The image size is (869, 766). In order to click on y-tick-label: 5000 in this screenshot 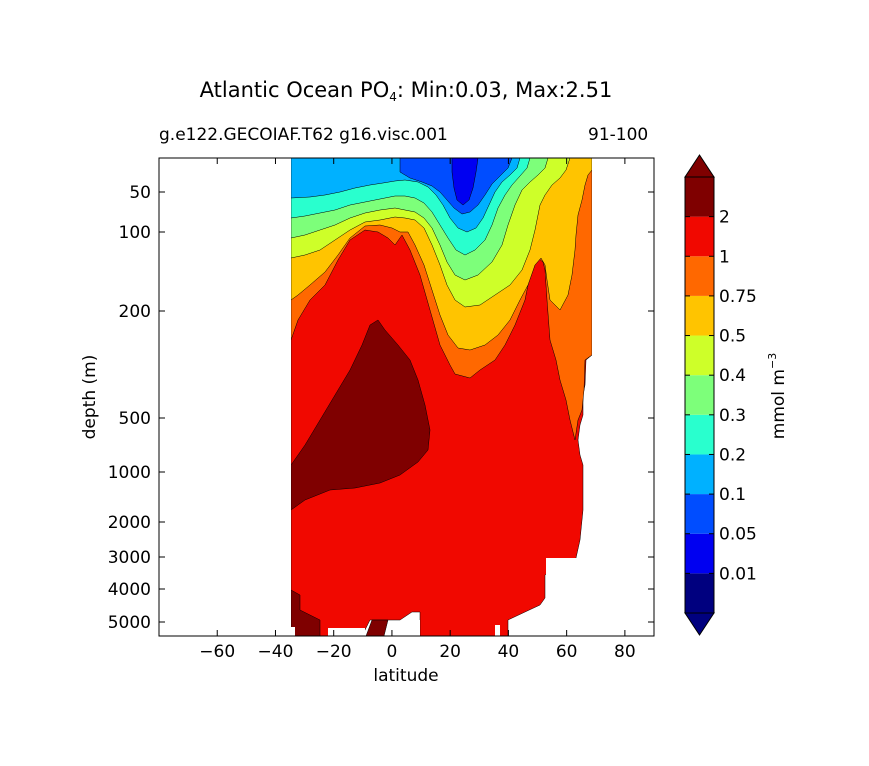, I will do `click(129, 623)`.